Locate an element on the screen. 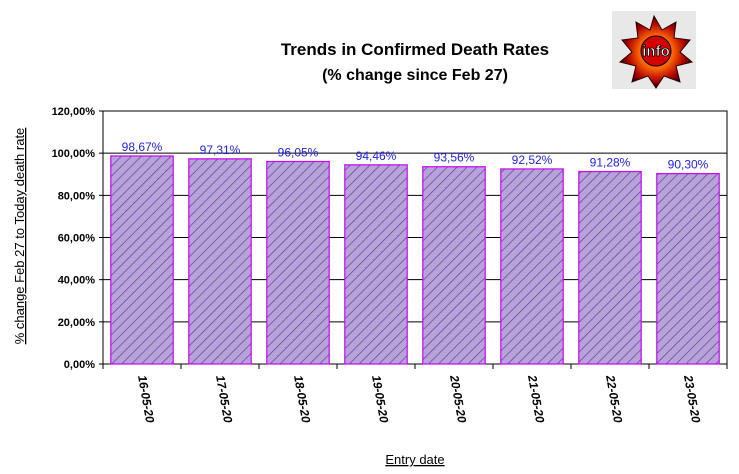  y-tick-label: 80,00% is located at coordinates (77, 196).